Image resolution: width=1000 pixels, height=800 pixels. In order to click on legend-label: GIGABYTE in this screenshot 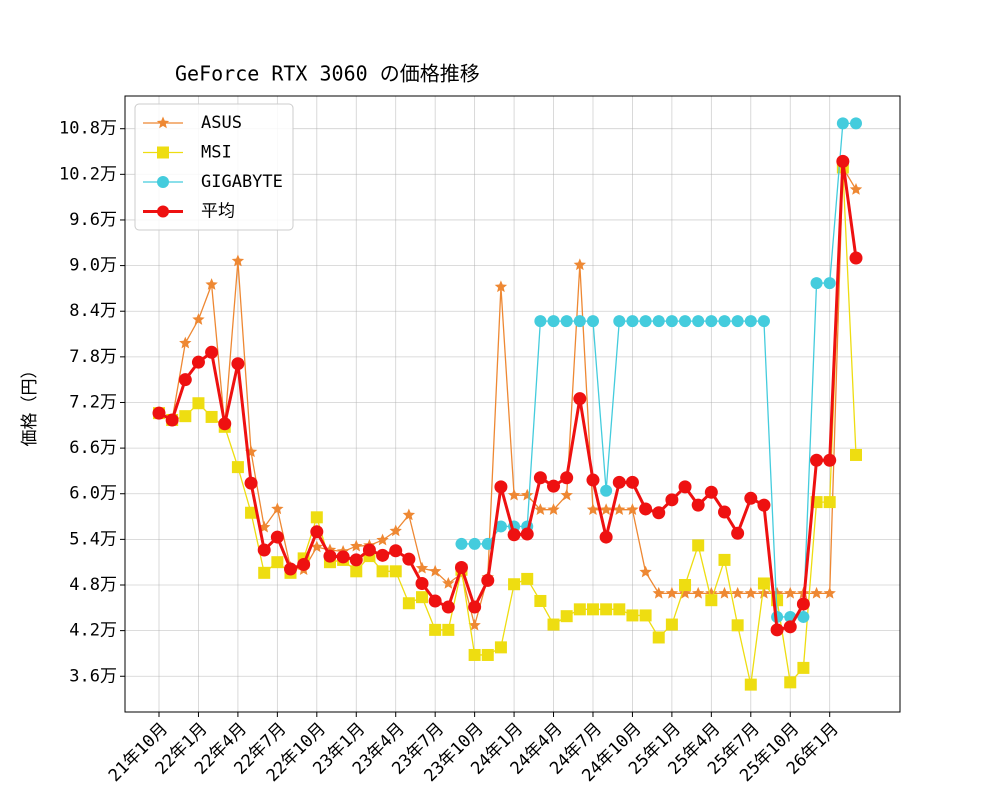, I will do `click(242, 182)`.